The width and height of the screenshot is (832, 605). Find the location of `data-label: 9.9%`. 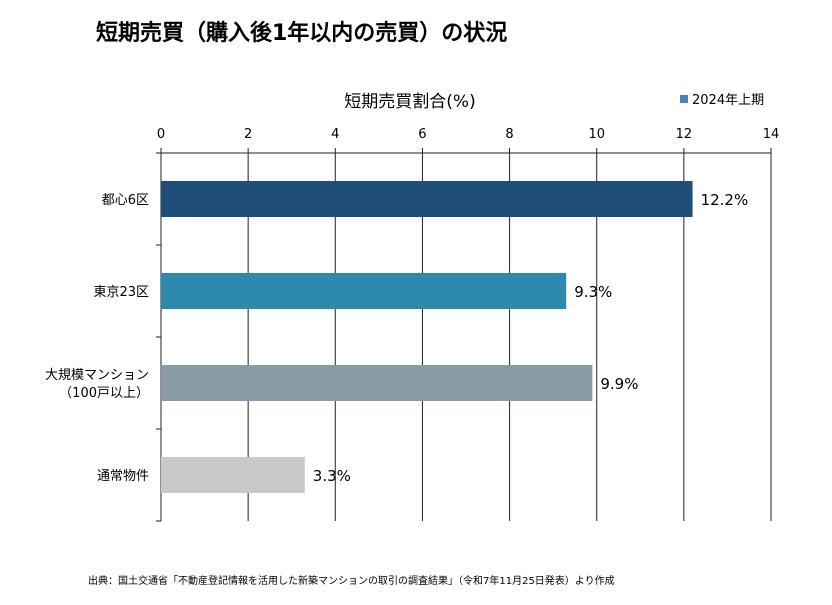

data-label: 9.9% is located at coordinates (619, 384).